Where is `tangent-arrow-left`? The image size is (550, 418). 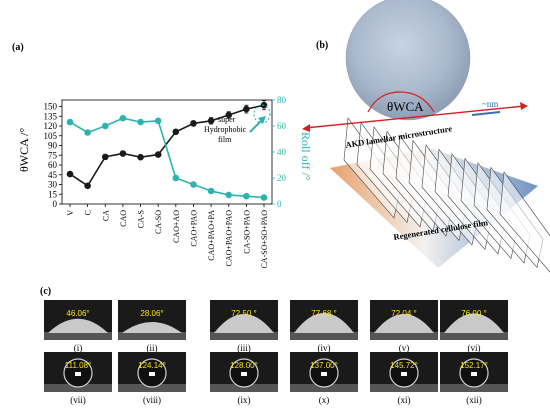
tangent-arrow-left is located at coordinates (306, 128).